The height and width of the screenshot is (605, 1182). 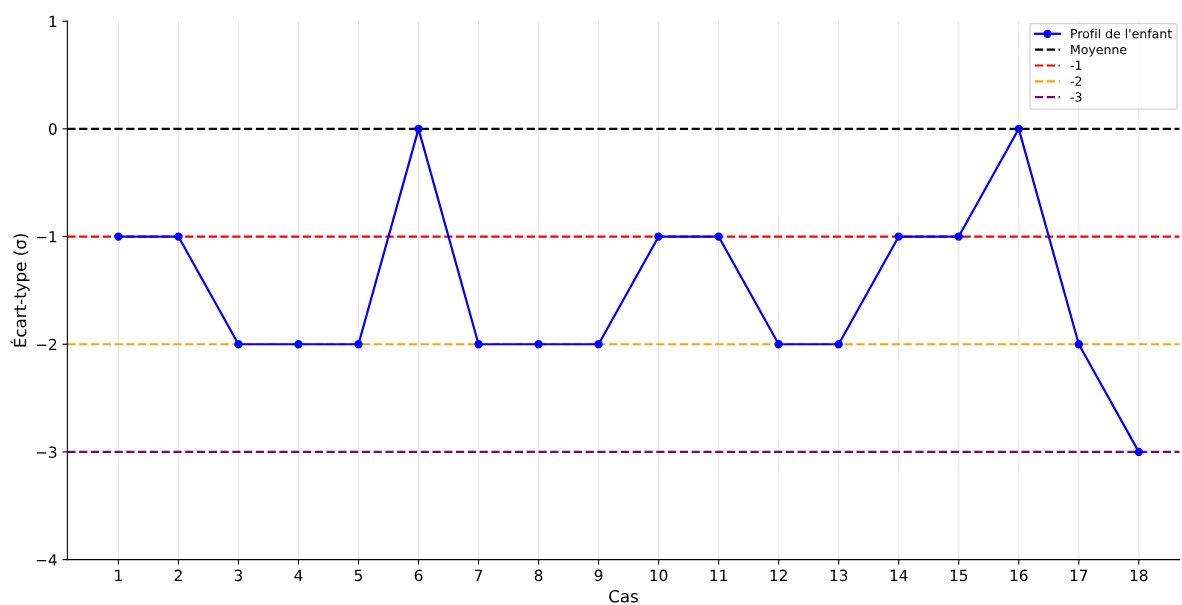 What do you see at coordinates (20, 290) in the screenshot?
I see `y-axis-title: Écart-type (σ)` at bounding box center [20, 290].